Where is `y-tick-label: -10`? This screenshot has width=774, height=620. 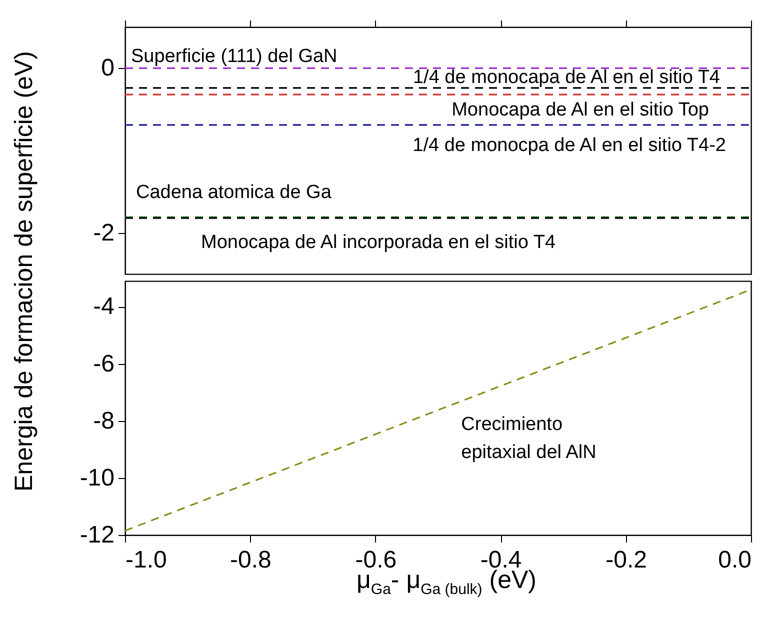 y-tick-label: -10 is located at coordinates (97, 478).